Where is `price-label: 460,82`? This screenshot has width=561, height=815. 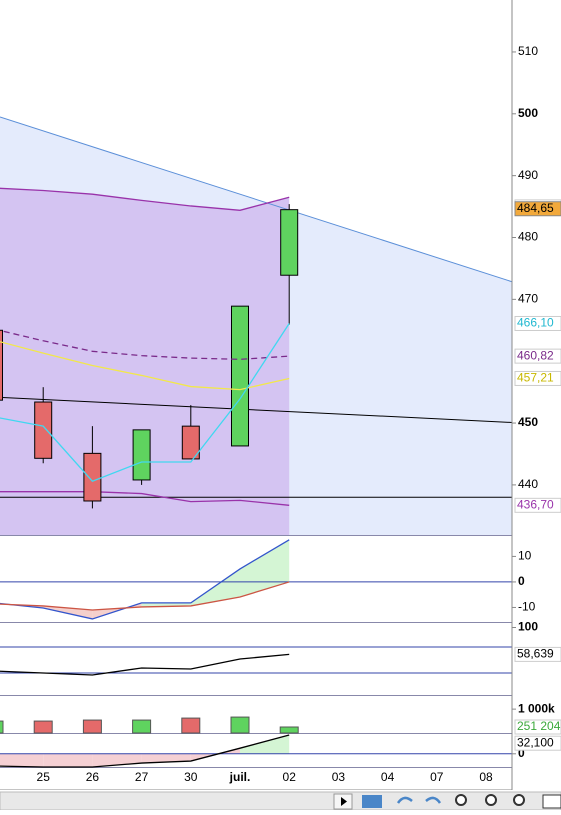
price-label: 460,82 is located at coordinates (535, 355).